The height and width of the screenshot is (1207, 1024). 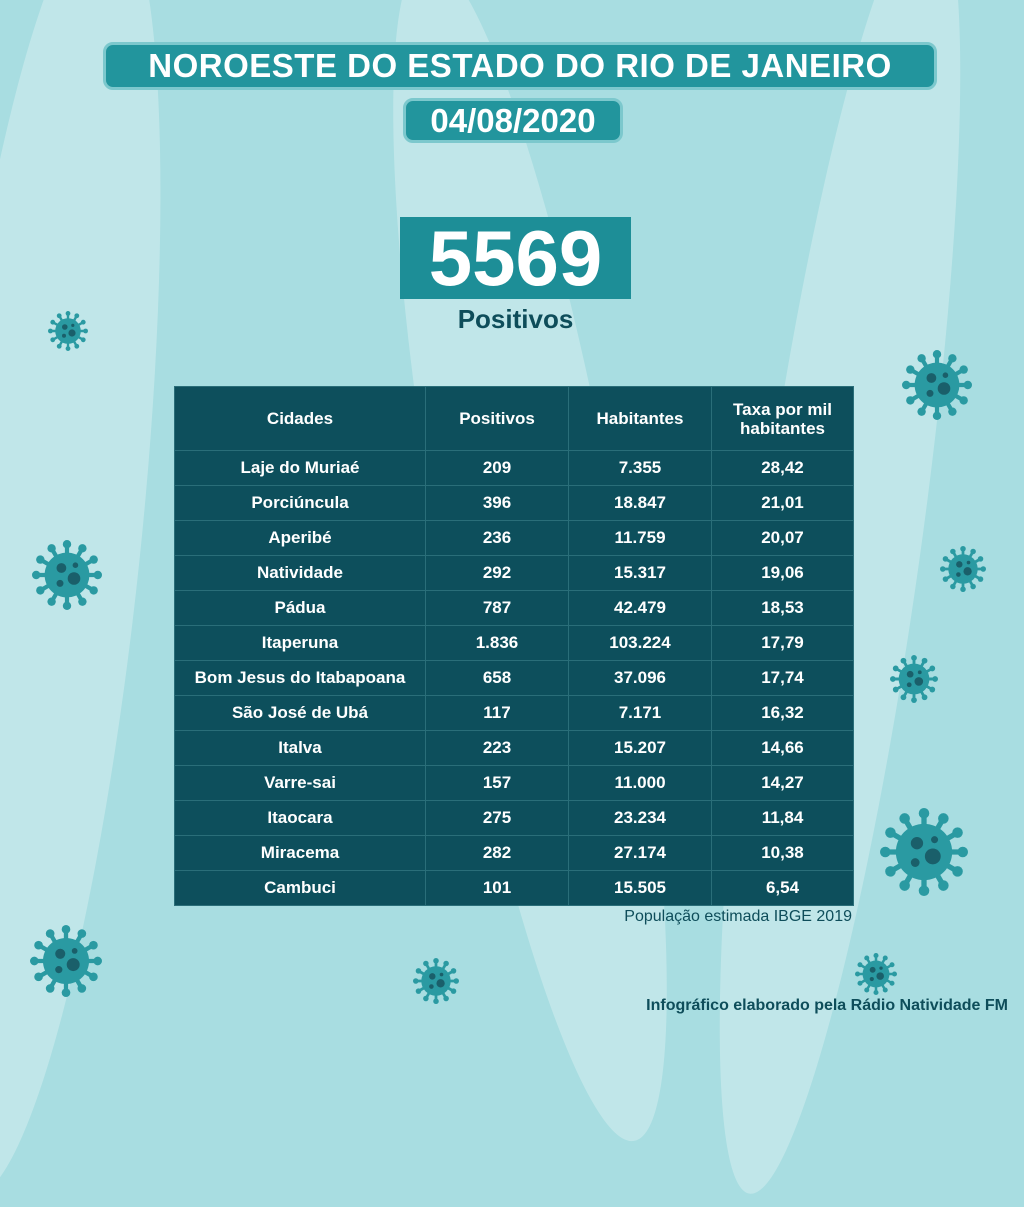 What do you see at coordinates (515, 319) in the screenshot?
I see `total-positive-label: Positivos` at bounding box center [515, 319].